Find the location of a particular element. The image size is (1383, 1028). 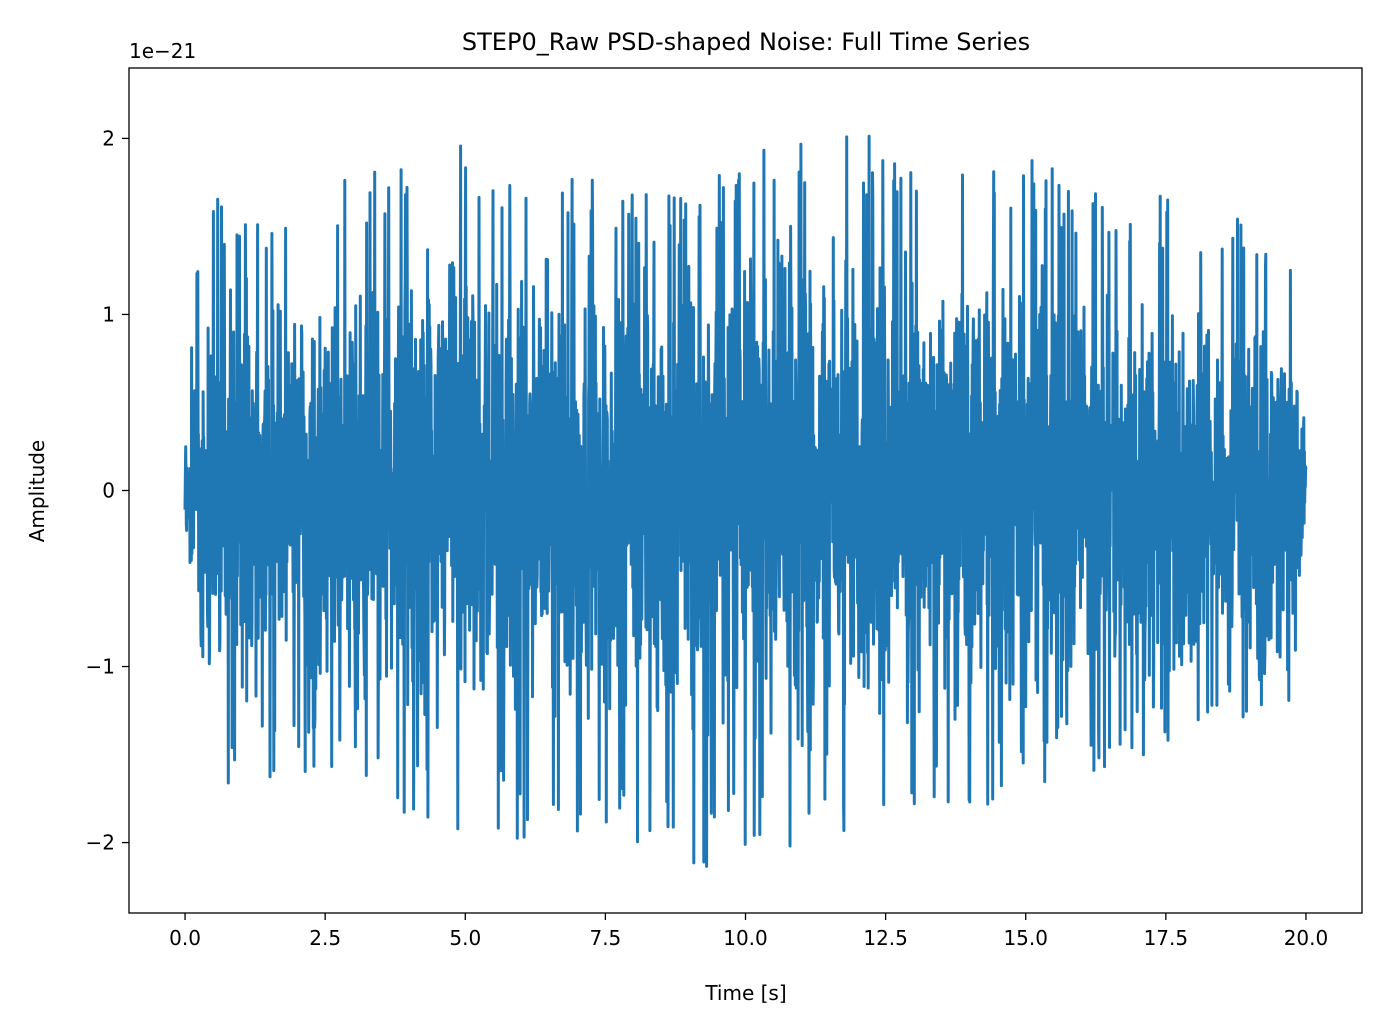

x-tick-label: 5.0 is located at coordinates (465, 938).